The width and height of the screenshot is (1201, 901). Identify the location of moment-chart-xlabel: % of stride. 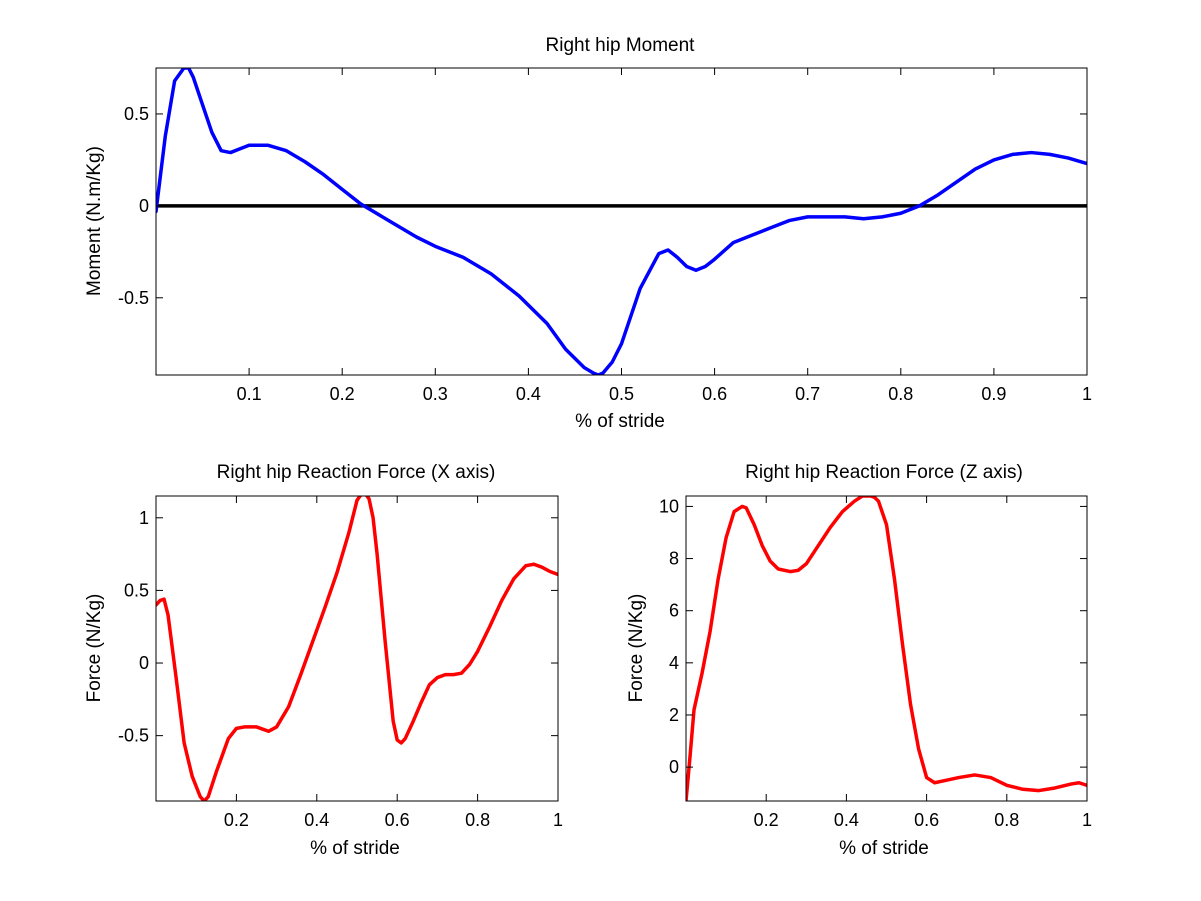
(620, 421).